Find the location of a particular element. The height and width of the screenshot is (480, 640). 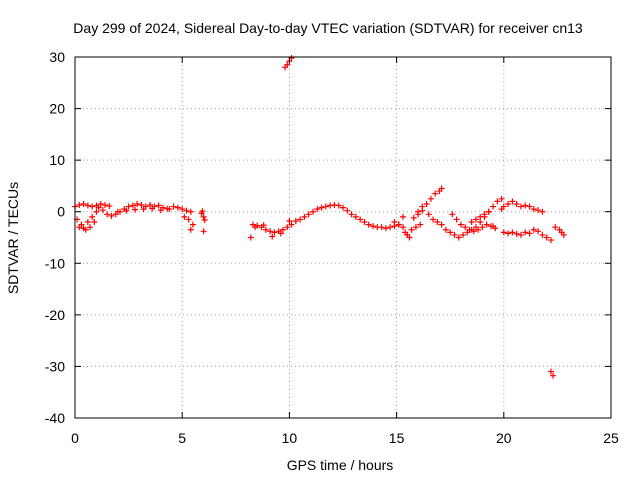

x-tick-label: 10 is located at coordinates (290, 438).